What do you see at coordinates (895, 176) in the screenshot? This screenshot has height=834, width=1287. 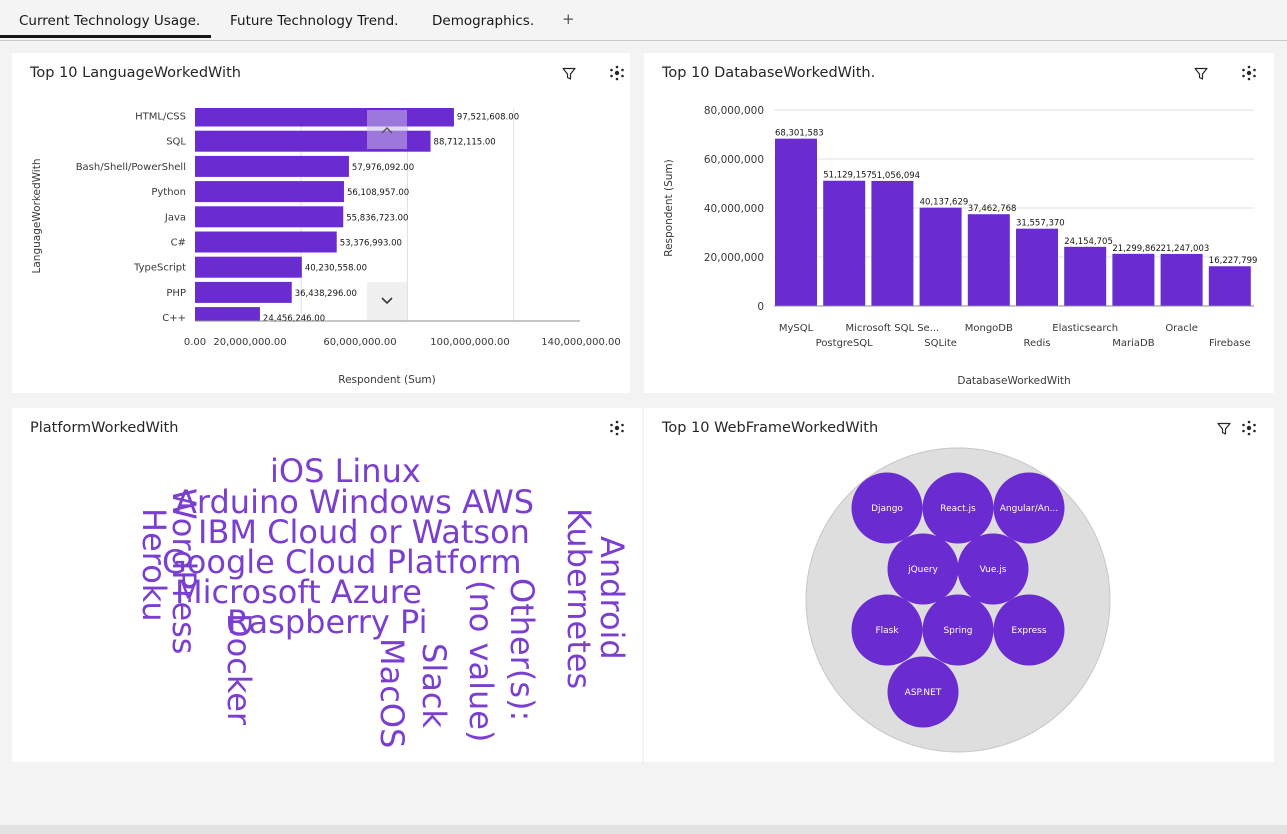 I see `value-label: 51,056,094` at bounding box center [895, 176].